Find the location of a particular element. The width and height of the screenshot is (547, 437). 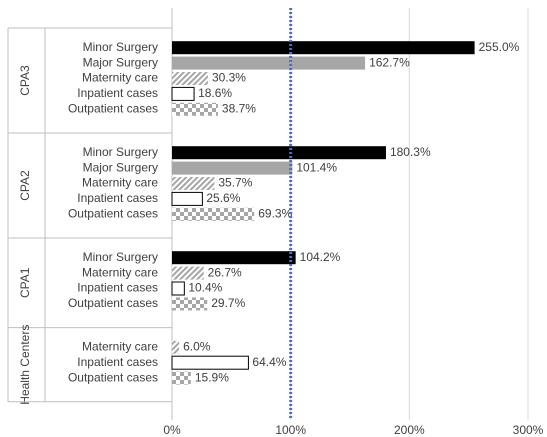

value-label: 101.4% is located at coordinates (316, 167).